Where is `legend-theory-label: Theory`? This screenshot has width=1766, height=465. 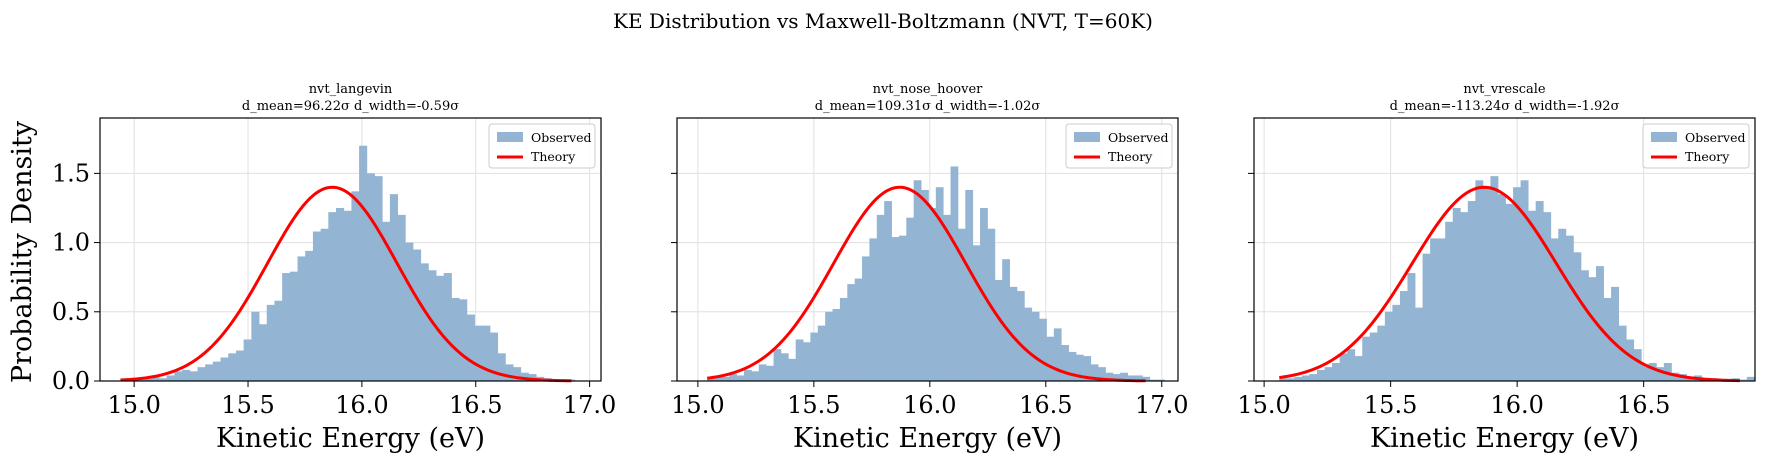 legend-theory-label: Theory is located at coordinates (1707, 156).